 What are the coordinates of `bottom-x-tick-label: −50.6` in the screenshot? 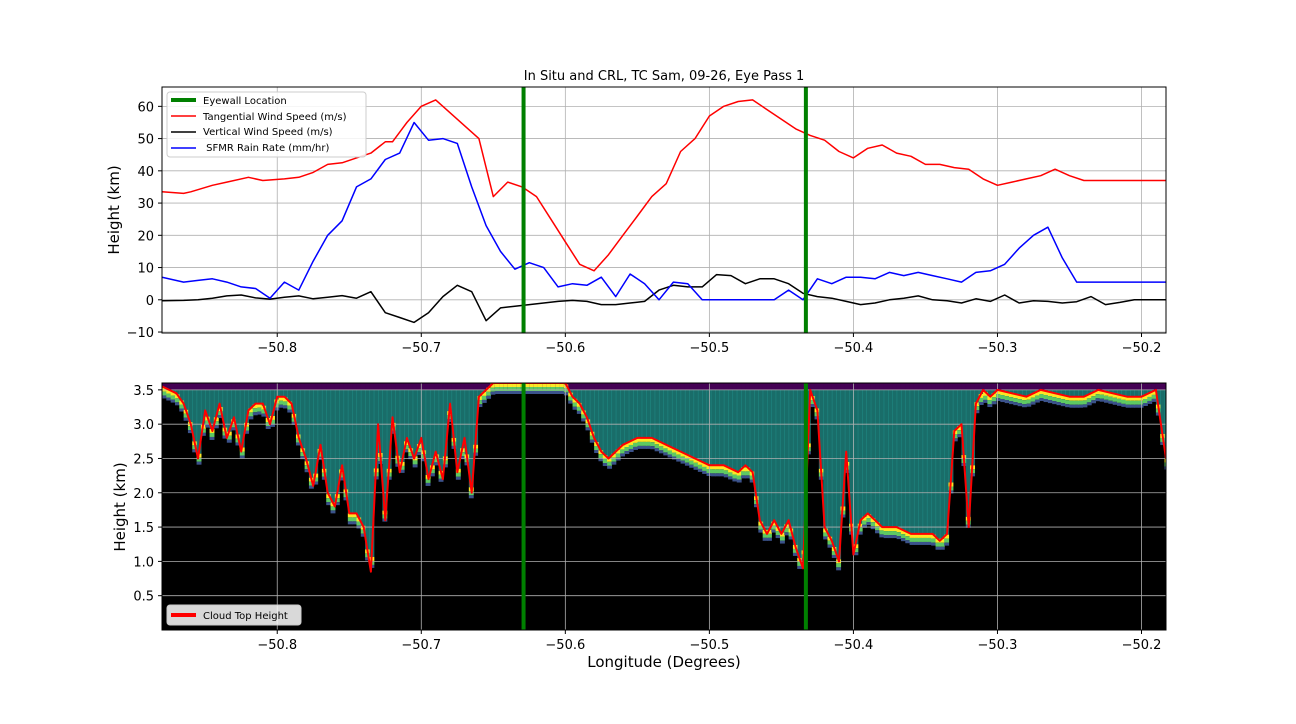 It's located at (565, 645).